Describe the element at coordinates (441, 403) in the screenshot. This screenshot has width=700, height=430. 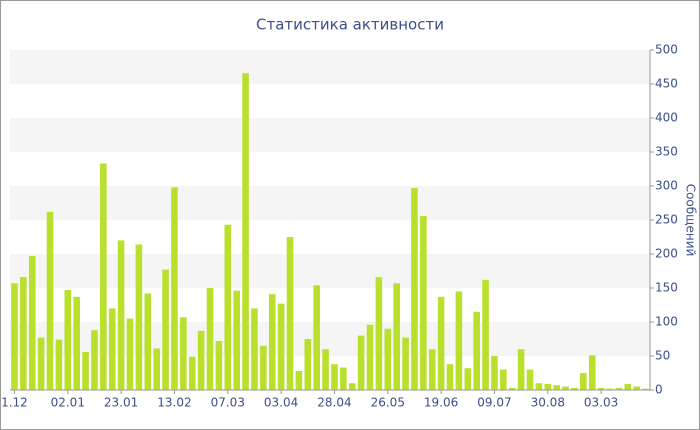
I see `x-tick-label: 19.06` at that location.